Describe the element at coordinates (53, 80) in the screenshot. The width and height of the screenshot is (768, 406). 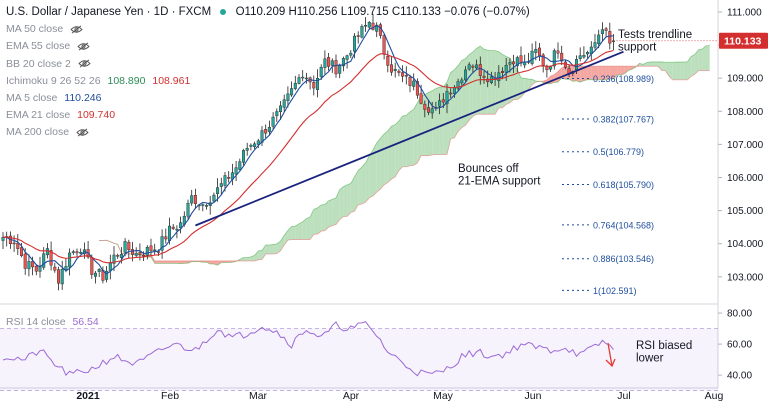
I see `legend-label: Ichimoku 9 26 52 26` at that location.